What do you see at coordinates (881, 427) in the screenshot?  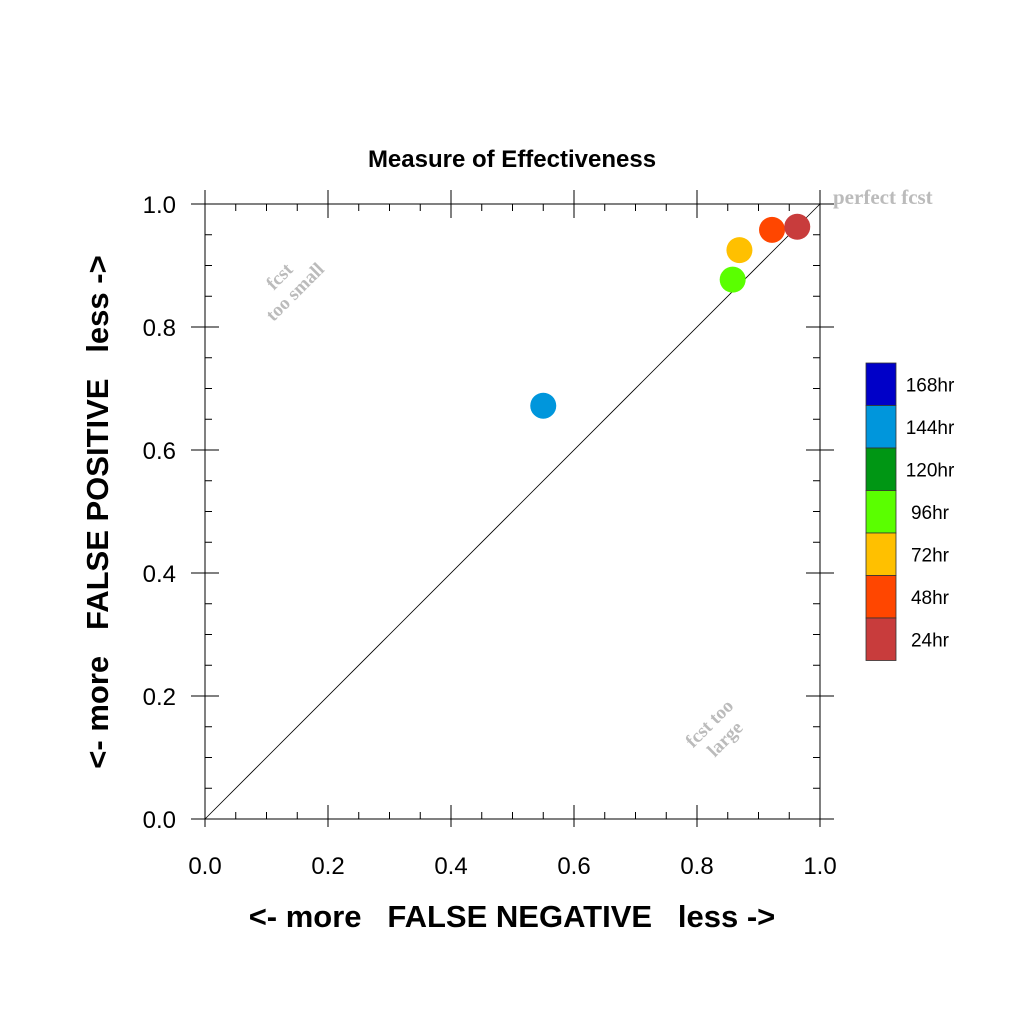 I see `legend-swatch-144hr` at bounding box center [881, 427].